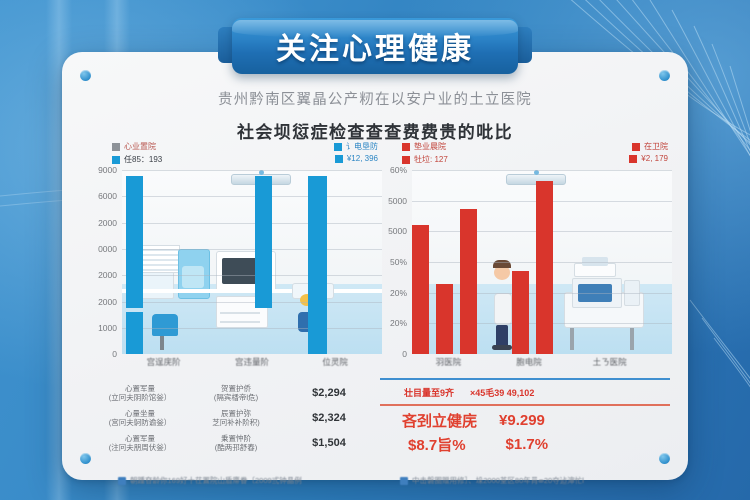  I want to click on footer-left: 朝踵昚龄你169好十茌置院山盾廗眷〔2009弎钟晶例, so click(210, 480).